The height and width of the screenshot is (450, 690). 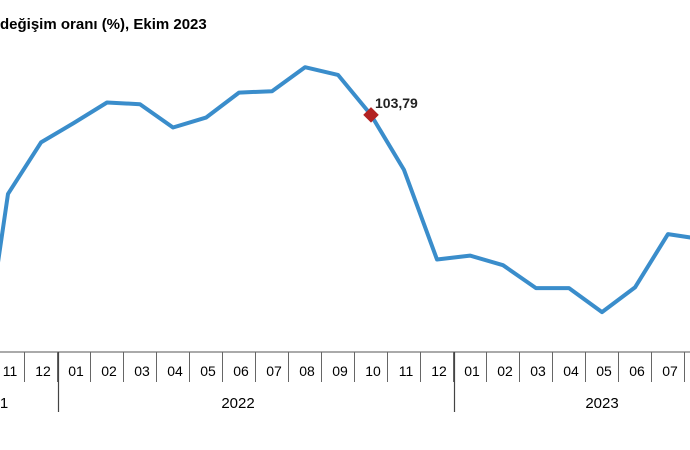 I want to click on year-label: 2022, so click(x=237, y=403).